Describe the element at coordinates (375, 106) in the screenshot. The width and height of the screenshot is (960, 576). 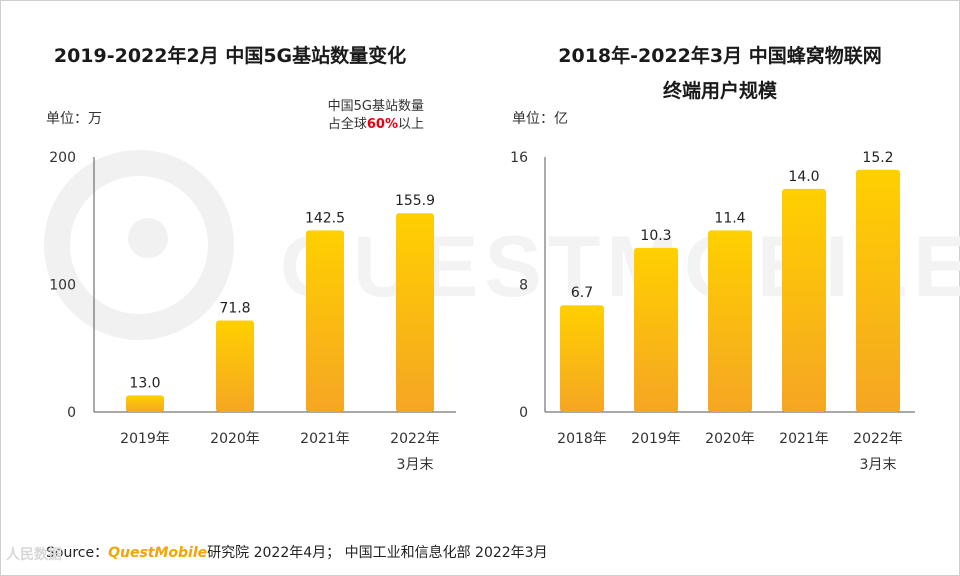
I see `annotation-line1: 中国5G基站数量` at that location.